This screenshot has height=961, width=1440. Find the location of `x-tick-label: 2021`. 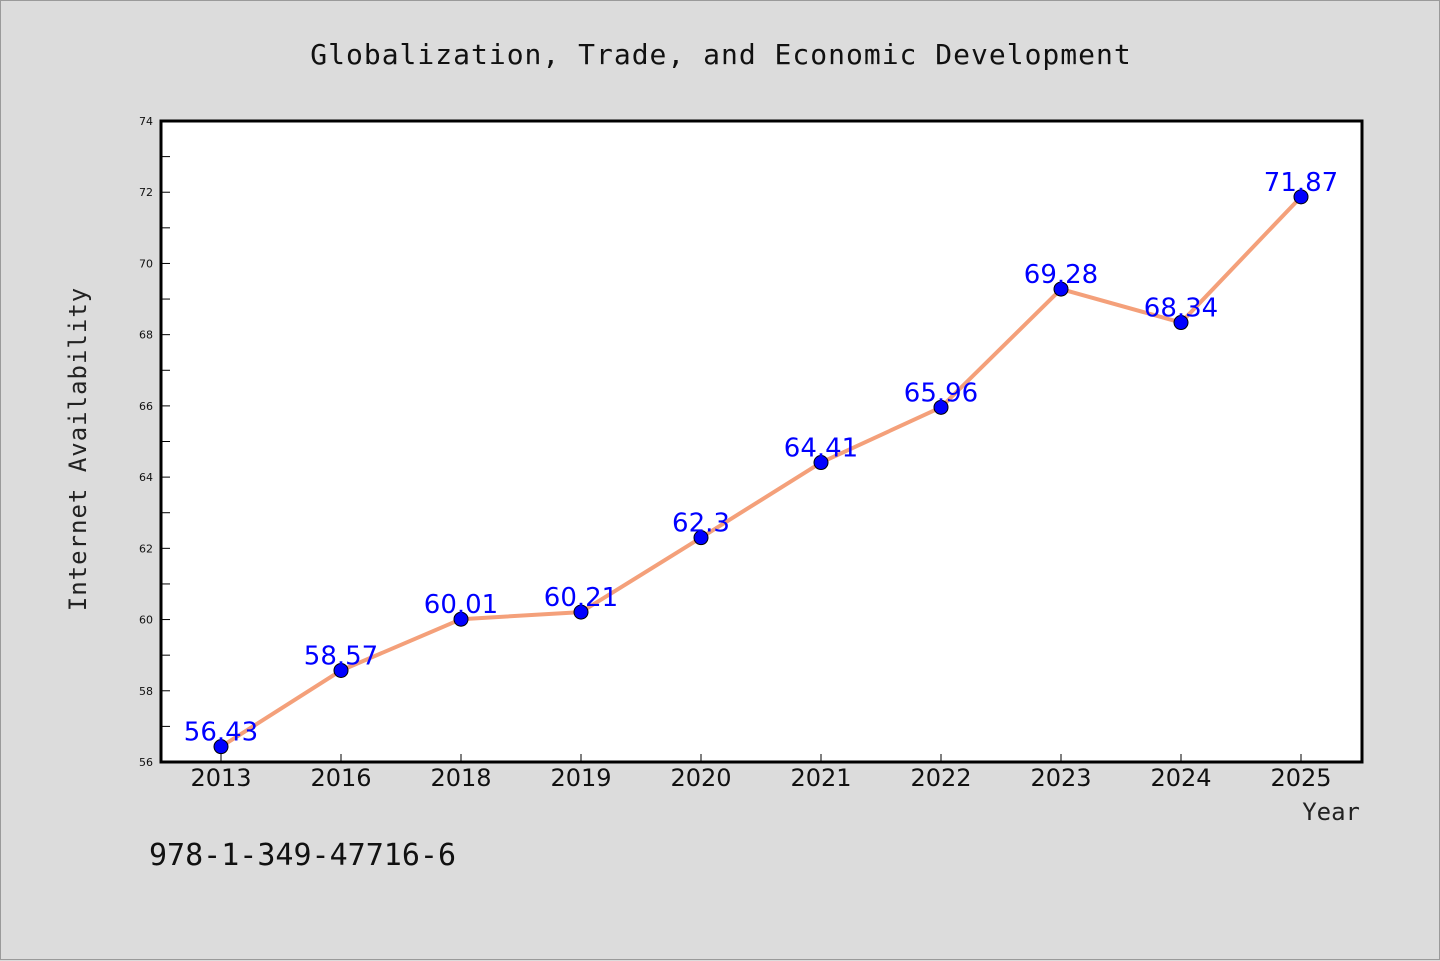

x-tick-label: 2021 is located at coordinates (820, 778).